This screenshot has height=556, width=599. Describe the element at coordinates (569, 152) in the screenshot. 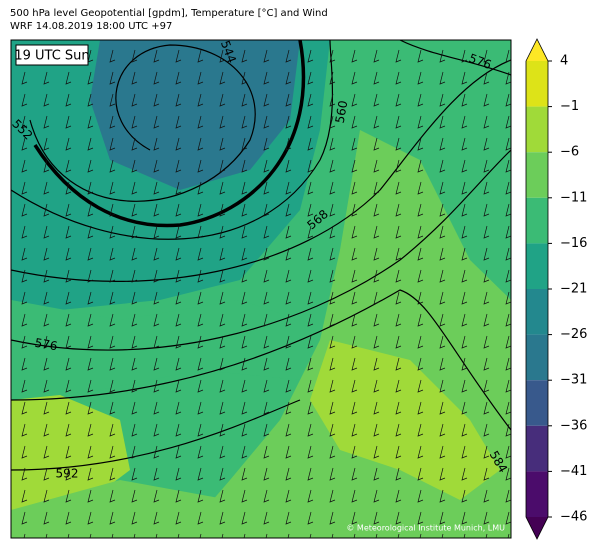

I see `colorbar-tick-label: −6` at that location.